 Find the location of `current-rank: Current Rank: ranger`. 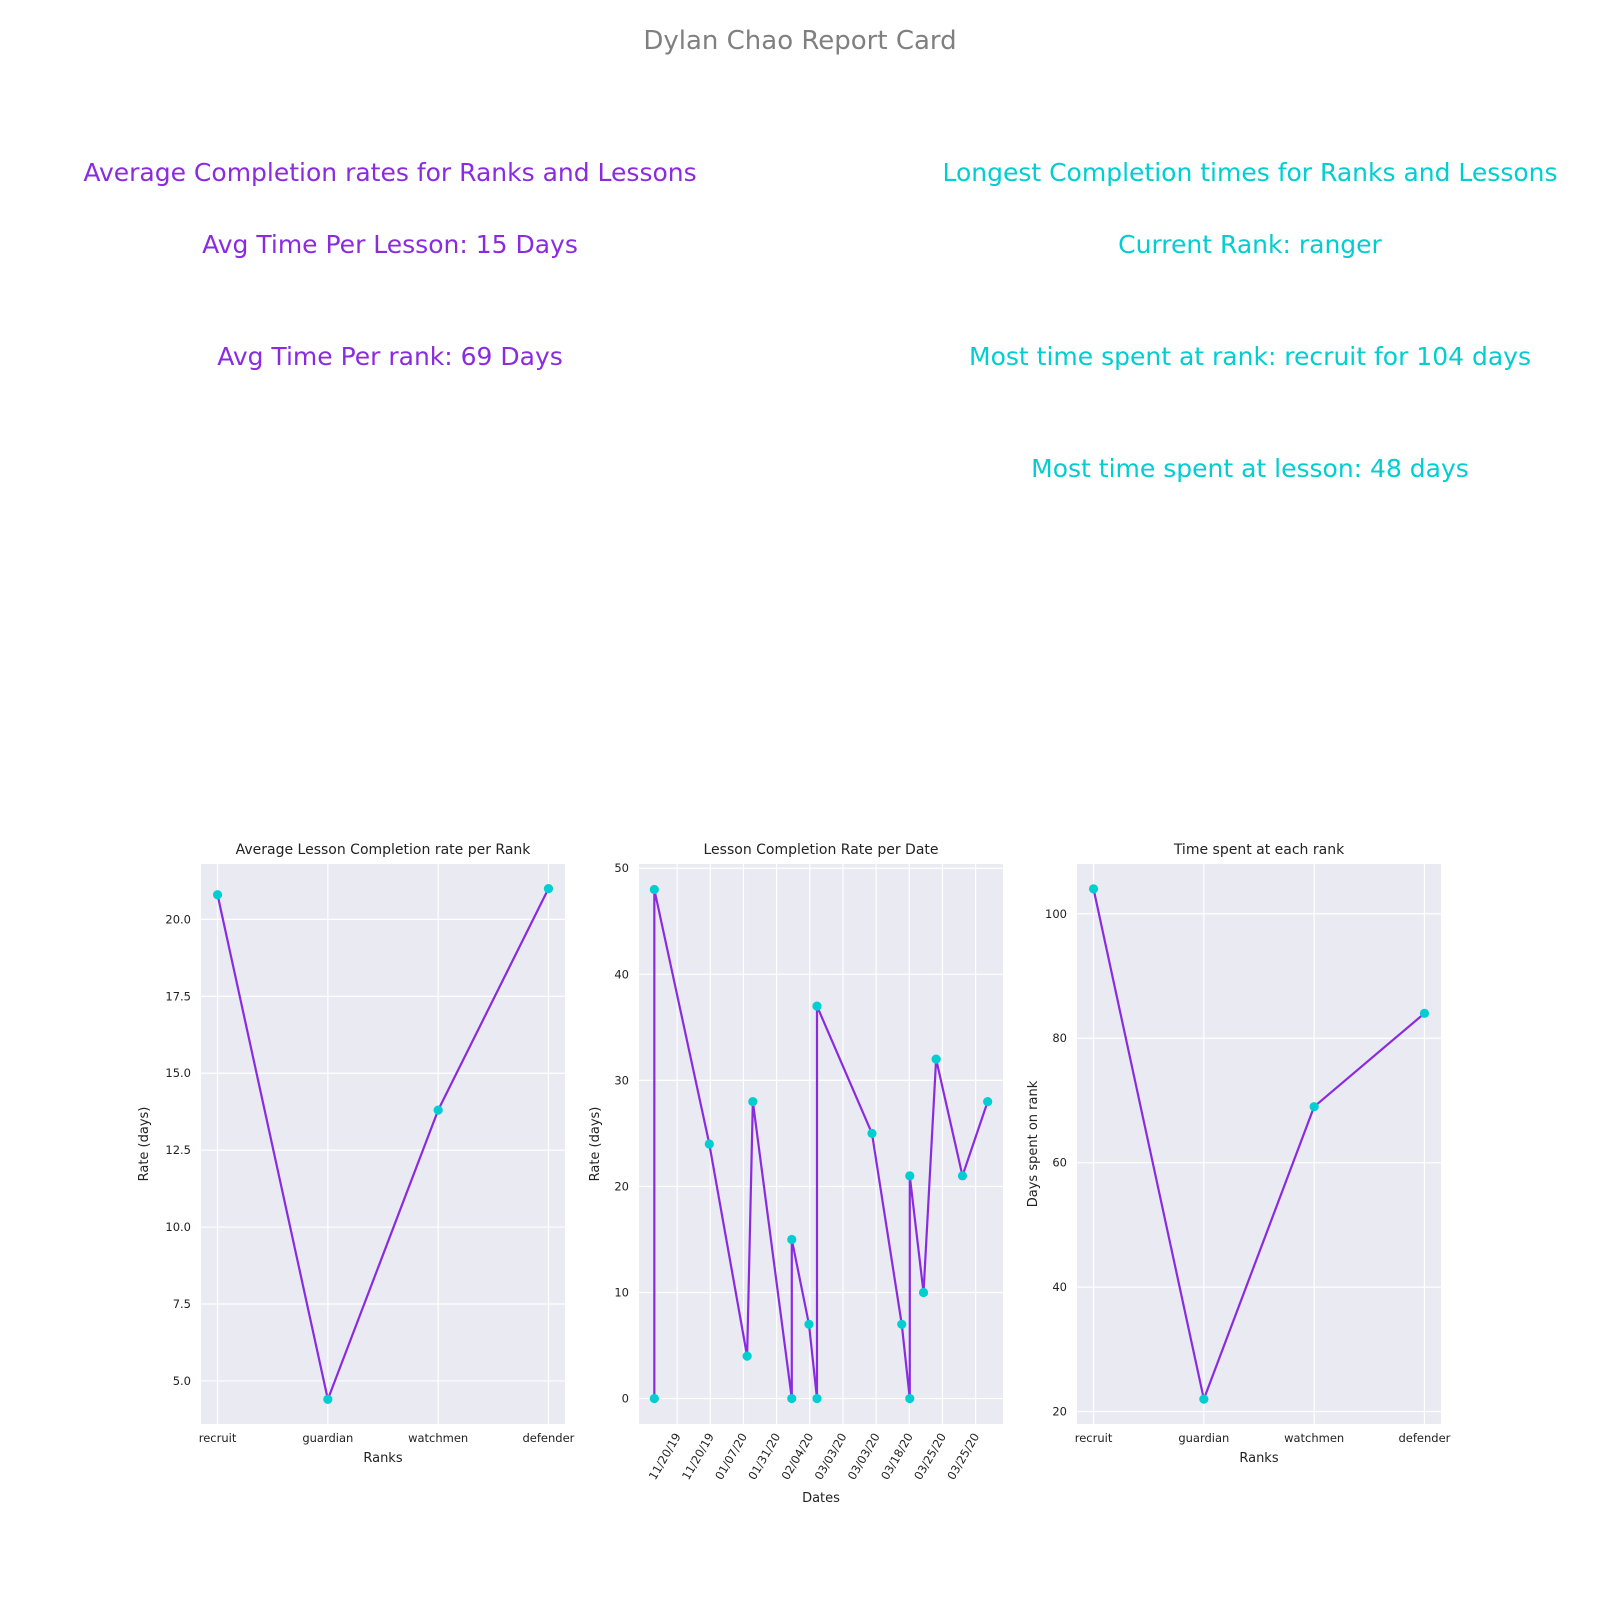

current-rank: Current Rank: ranger is located at coordinates (1250, 244).